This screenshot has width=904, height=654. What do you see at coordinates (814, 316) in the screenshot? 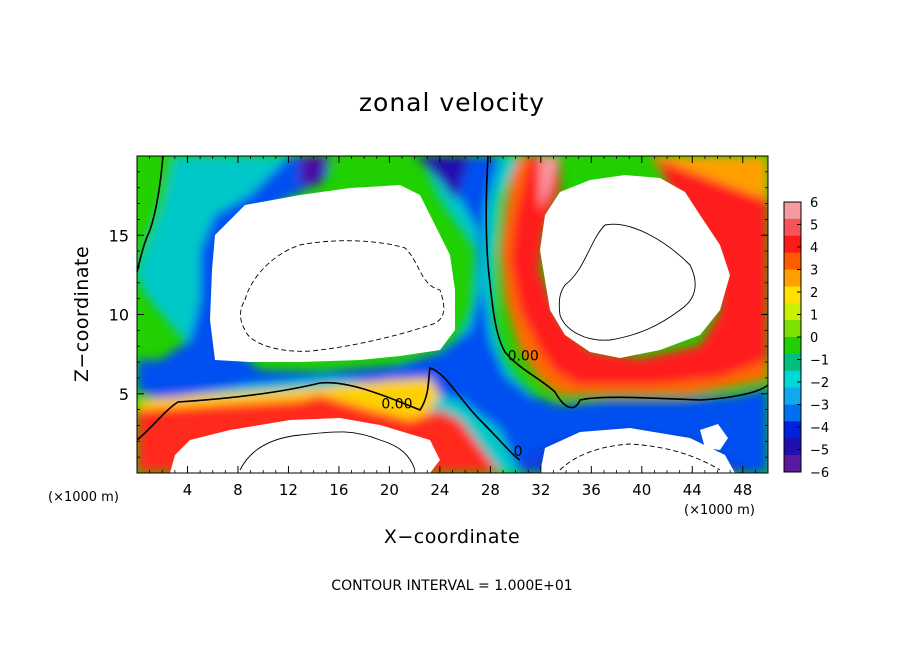
I see `colorbar-tick-label: 1` at bounding box center [814, 316].